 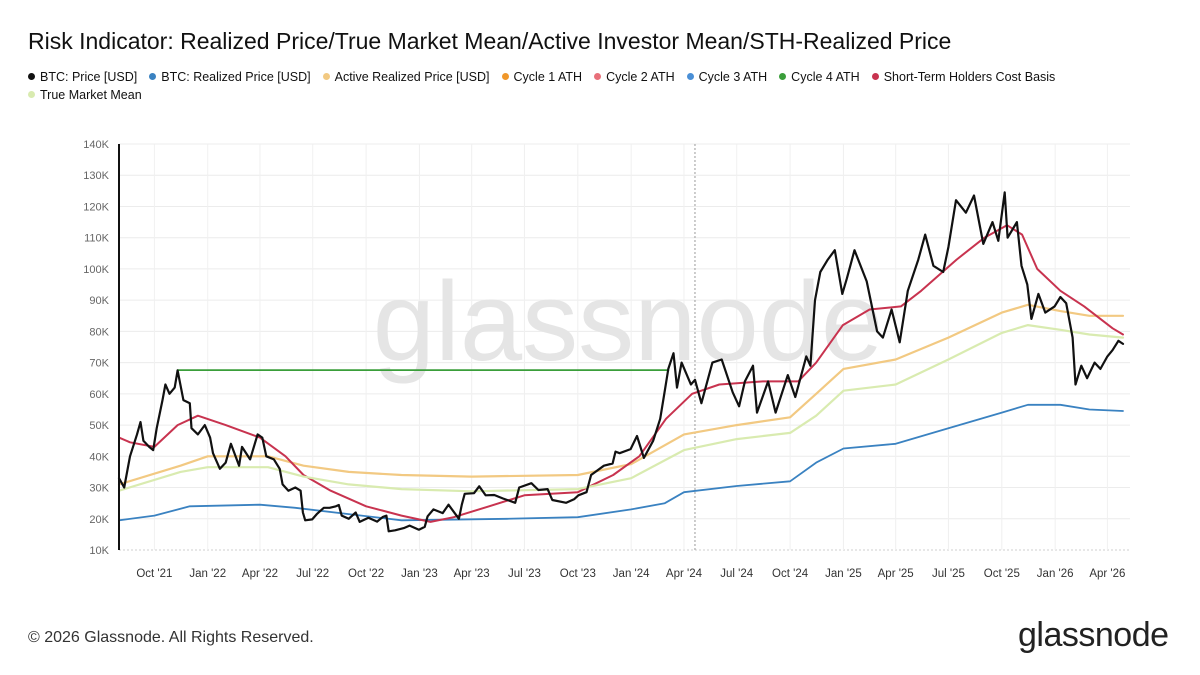 What do you see at coordinates (89, 77) in the screenshot?
I see `legend-label: BTC: Price [USD]` at bounding box center [89, 77].